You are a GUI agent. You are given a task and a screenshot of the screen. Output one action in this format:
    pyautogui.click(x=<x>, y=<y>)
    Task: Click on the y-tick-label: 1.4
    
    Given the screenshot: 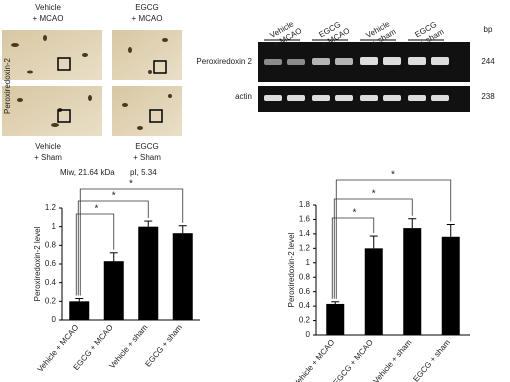 What is the action you would take?
    pyautogui.click(x=305, y=233)
    